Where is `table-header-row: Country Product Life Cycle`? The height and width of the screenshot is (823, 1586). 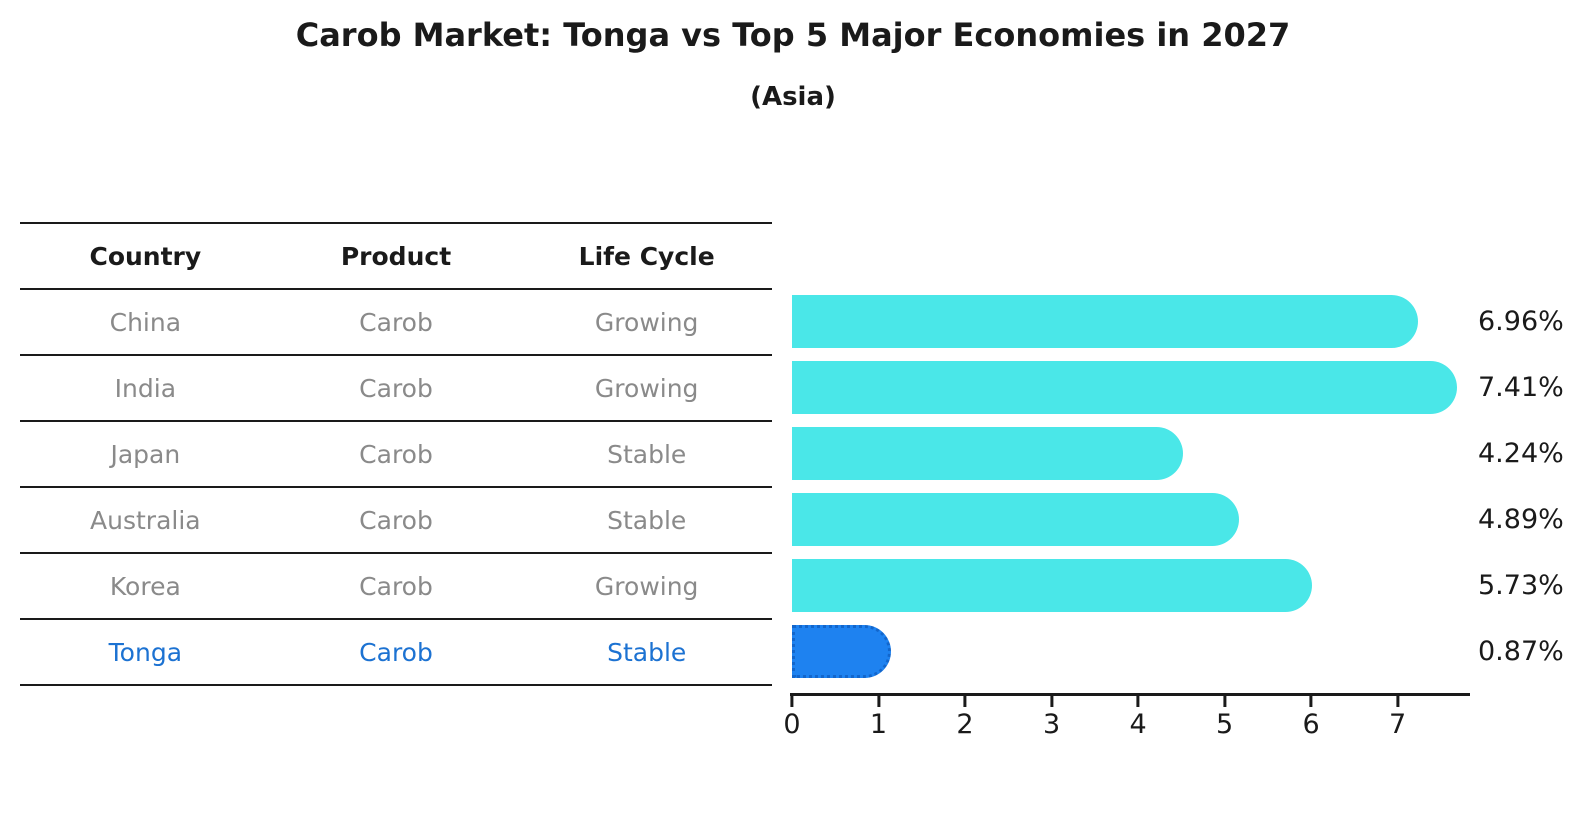
table-header-row: Country Product Life Cycle is located at coordinates (396, 257).